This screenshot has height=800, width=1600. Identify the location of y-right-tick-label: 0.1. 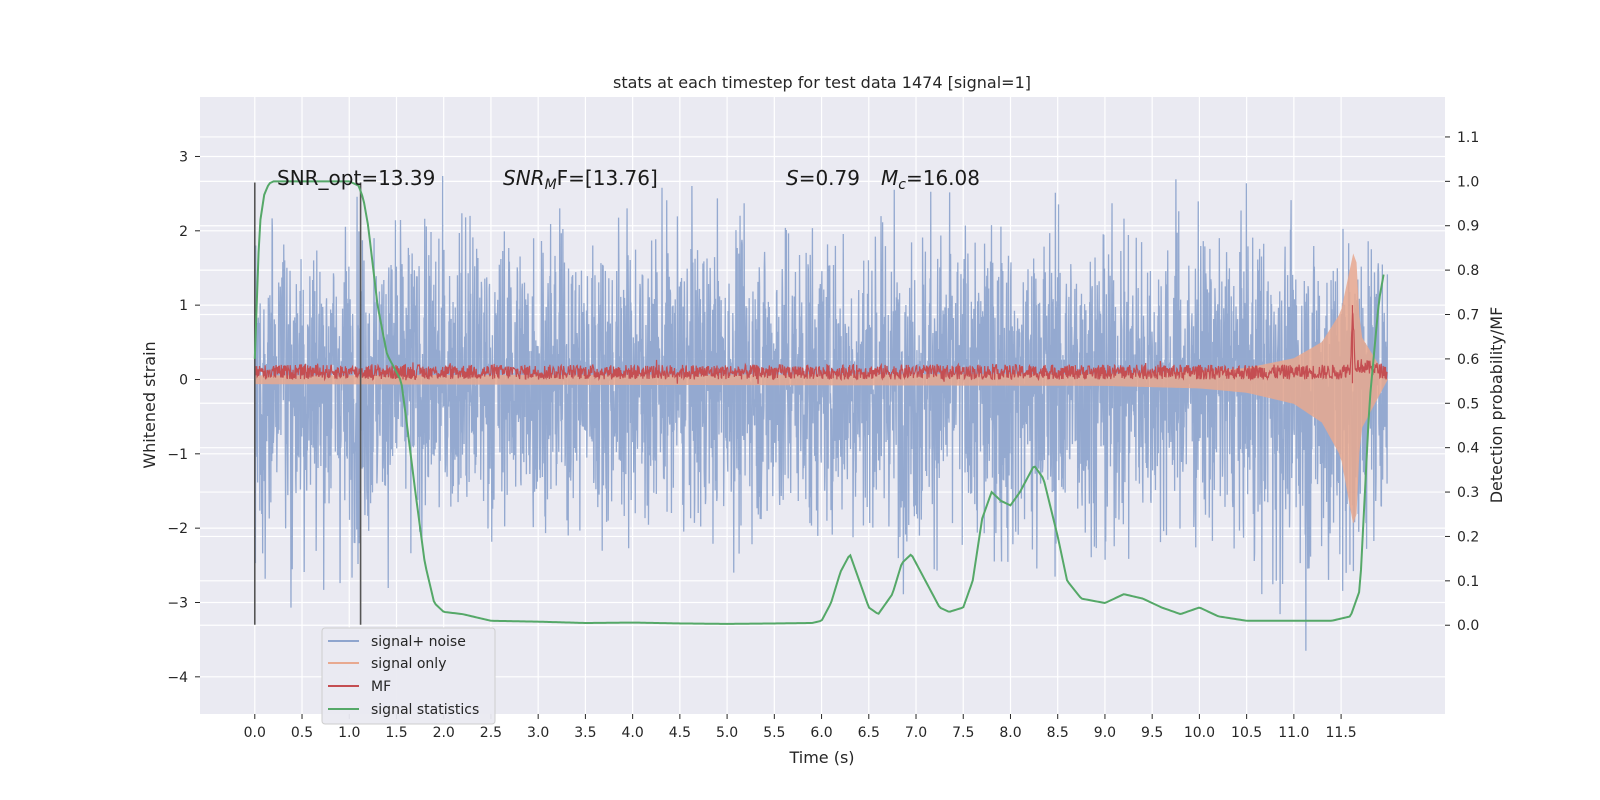
(1468, 582).